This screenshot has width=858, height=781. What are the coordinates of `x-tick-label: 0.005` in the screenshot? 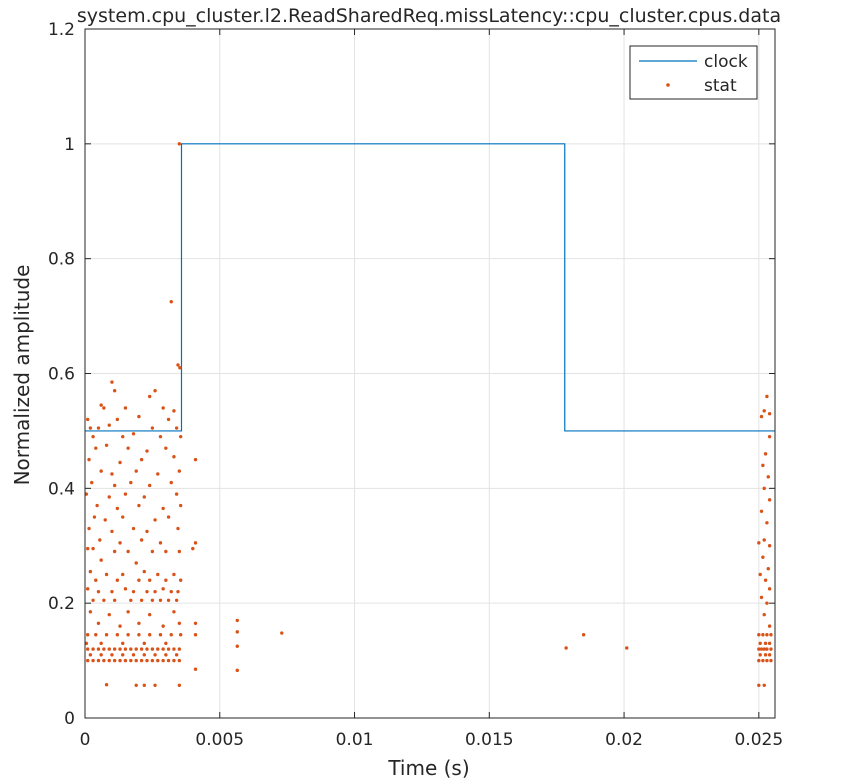 It's located at (219, 740).